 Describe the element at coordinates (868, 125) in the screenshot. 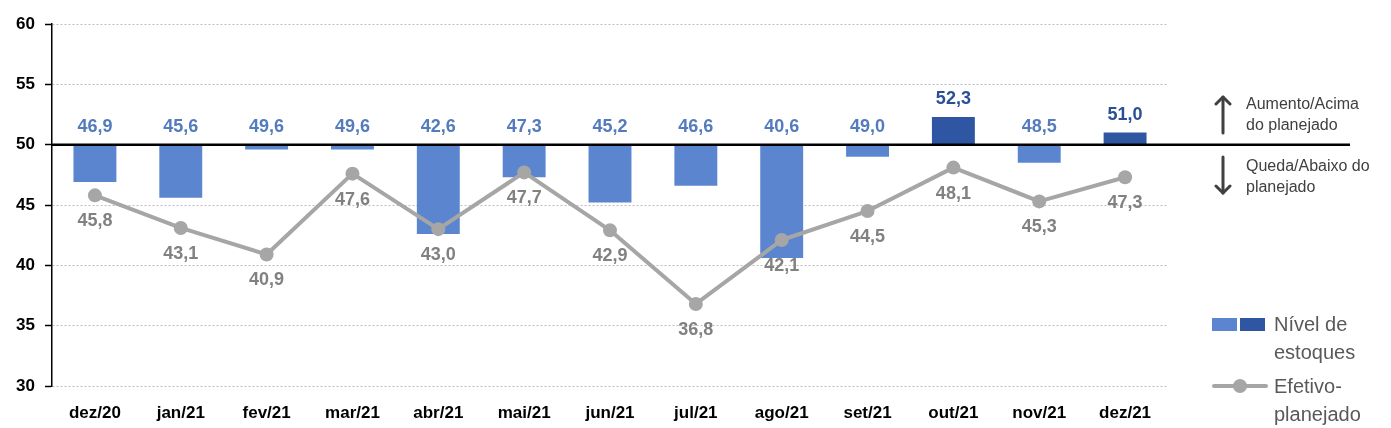

I see `data-label: 49,0` at that location.